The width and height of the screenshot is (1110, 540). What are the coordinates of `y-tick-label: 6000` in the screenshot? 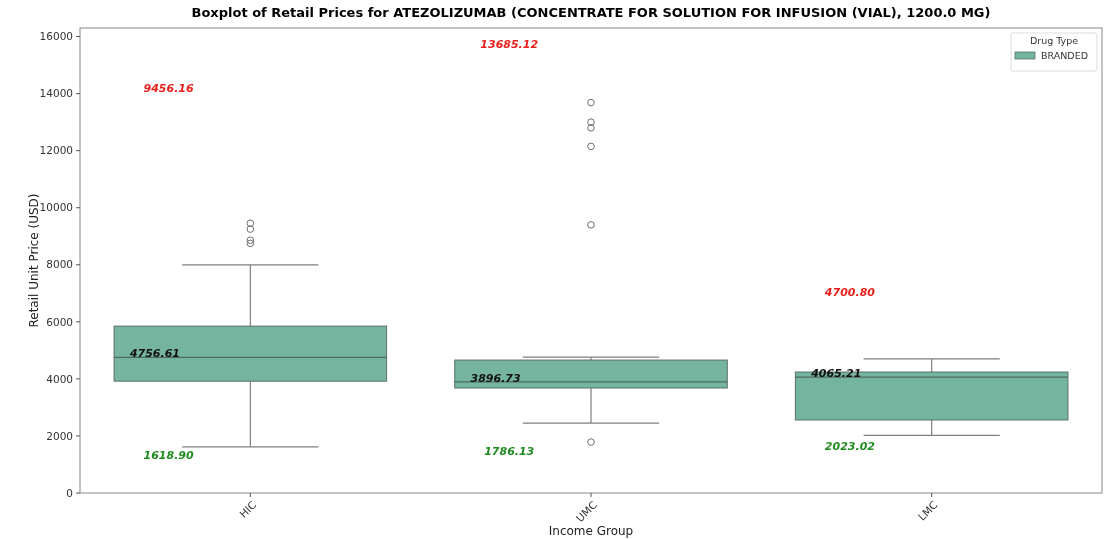 It's located at (59, 321).